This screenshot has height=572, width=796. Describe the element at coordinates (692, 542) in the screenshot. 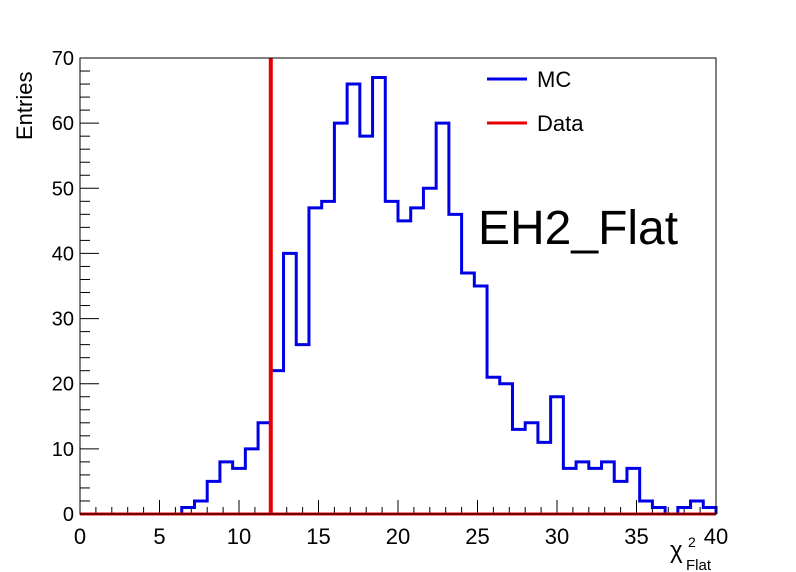

I see `x-axis-label-superscript: 2` at that location.